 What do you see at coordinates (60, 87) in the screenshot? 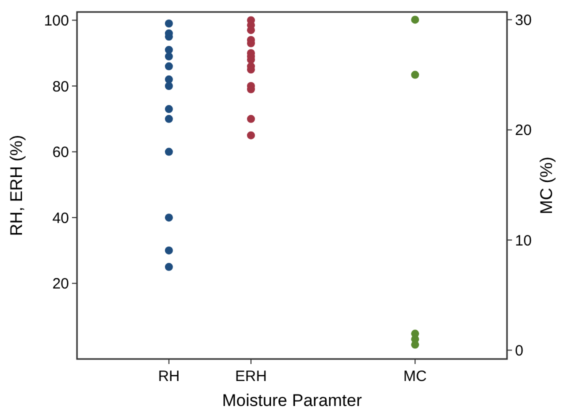
I see `y-tick-label: 80` at bounding box center [60, 87].